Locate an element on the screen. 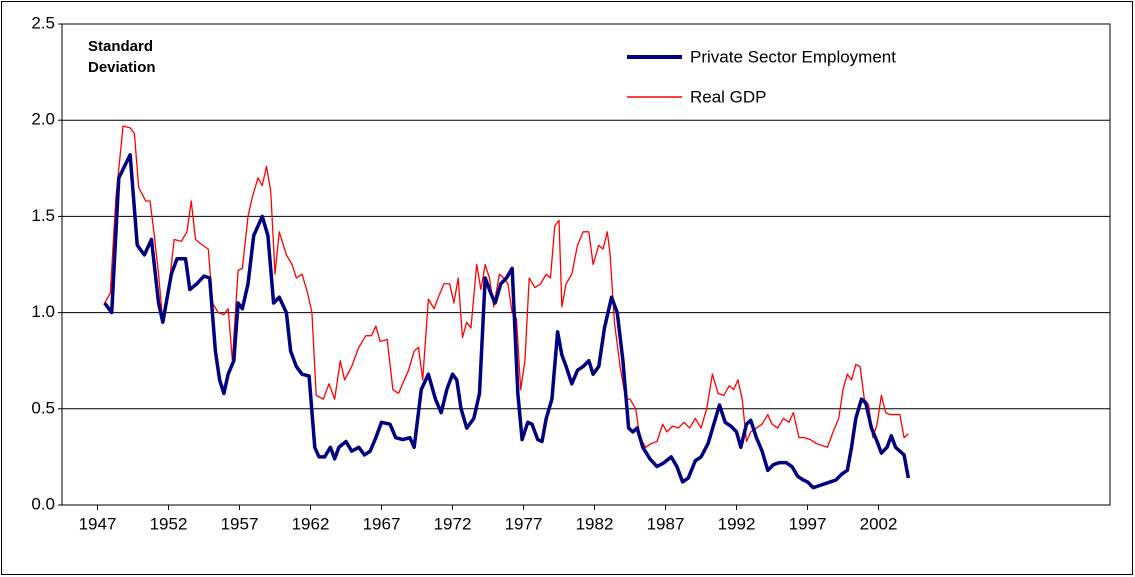 The image size is (1135, 577). y-tick-label: 2.5 is located at coordinates (43, 22).